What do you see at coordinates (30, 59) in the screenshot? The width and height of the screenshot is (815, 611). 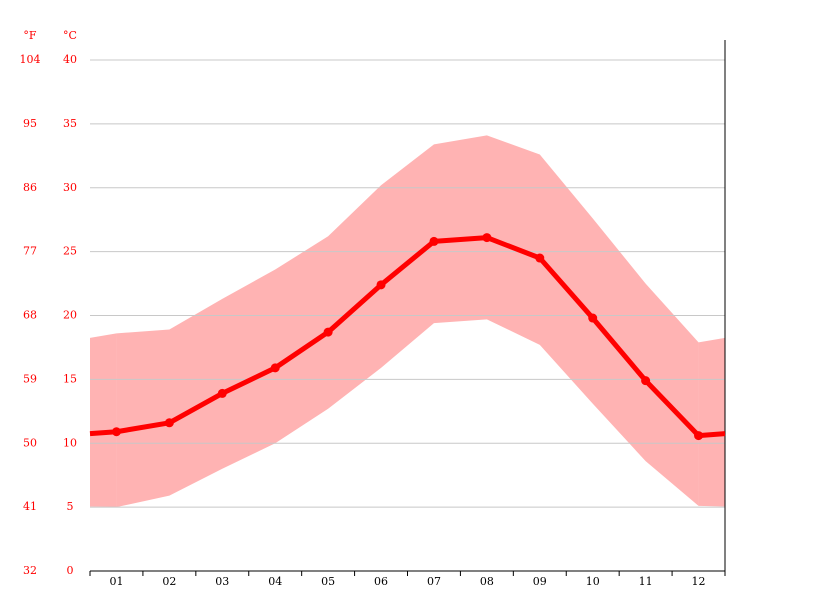 I see `y2-tick-label: 104` at bounding box center [30, 59].